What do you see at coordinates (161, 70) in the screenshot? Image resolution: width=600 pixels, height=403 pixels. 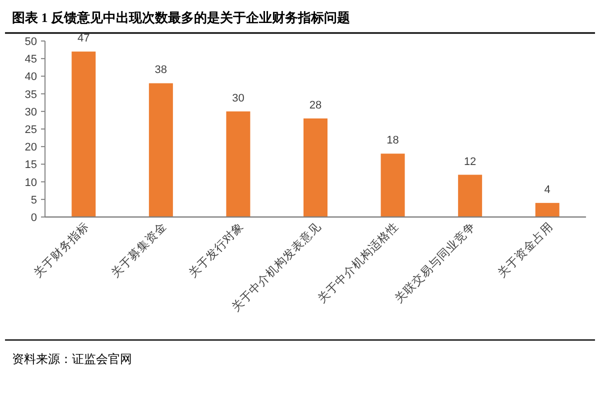 I see `data-label: 38` at bounding box center [161, 70].